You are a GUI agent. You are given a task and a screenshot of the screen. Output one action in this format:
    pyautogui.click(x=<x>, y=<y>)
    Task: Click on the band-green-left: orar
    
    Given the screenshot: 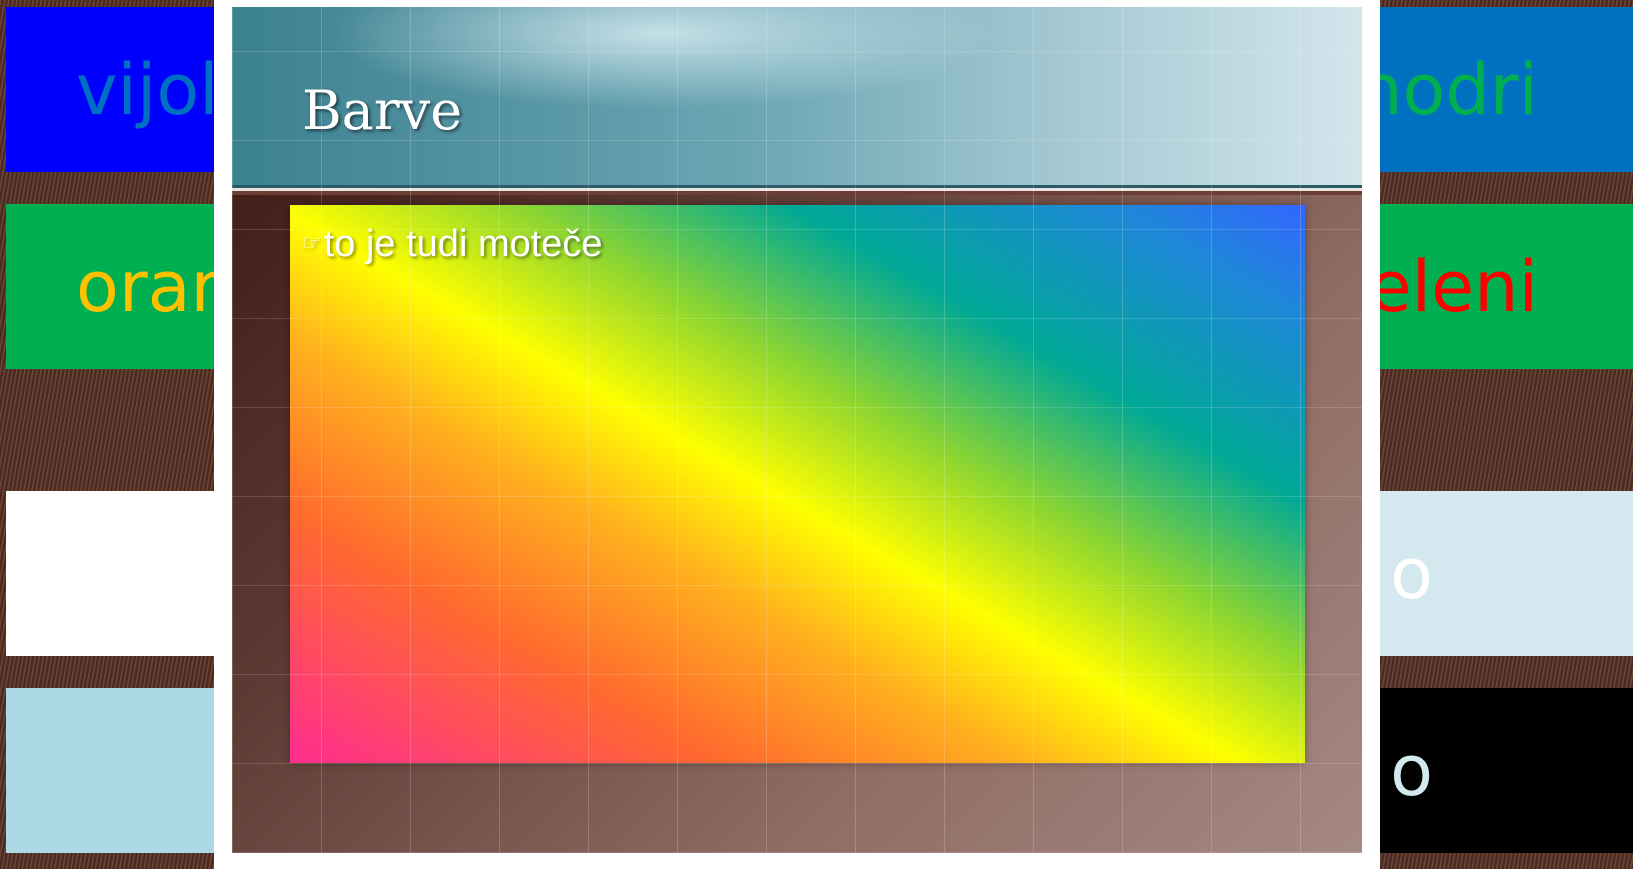 What is the action you would take?
    pyautogui.click(x=113, y=286)
    